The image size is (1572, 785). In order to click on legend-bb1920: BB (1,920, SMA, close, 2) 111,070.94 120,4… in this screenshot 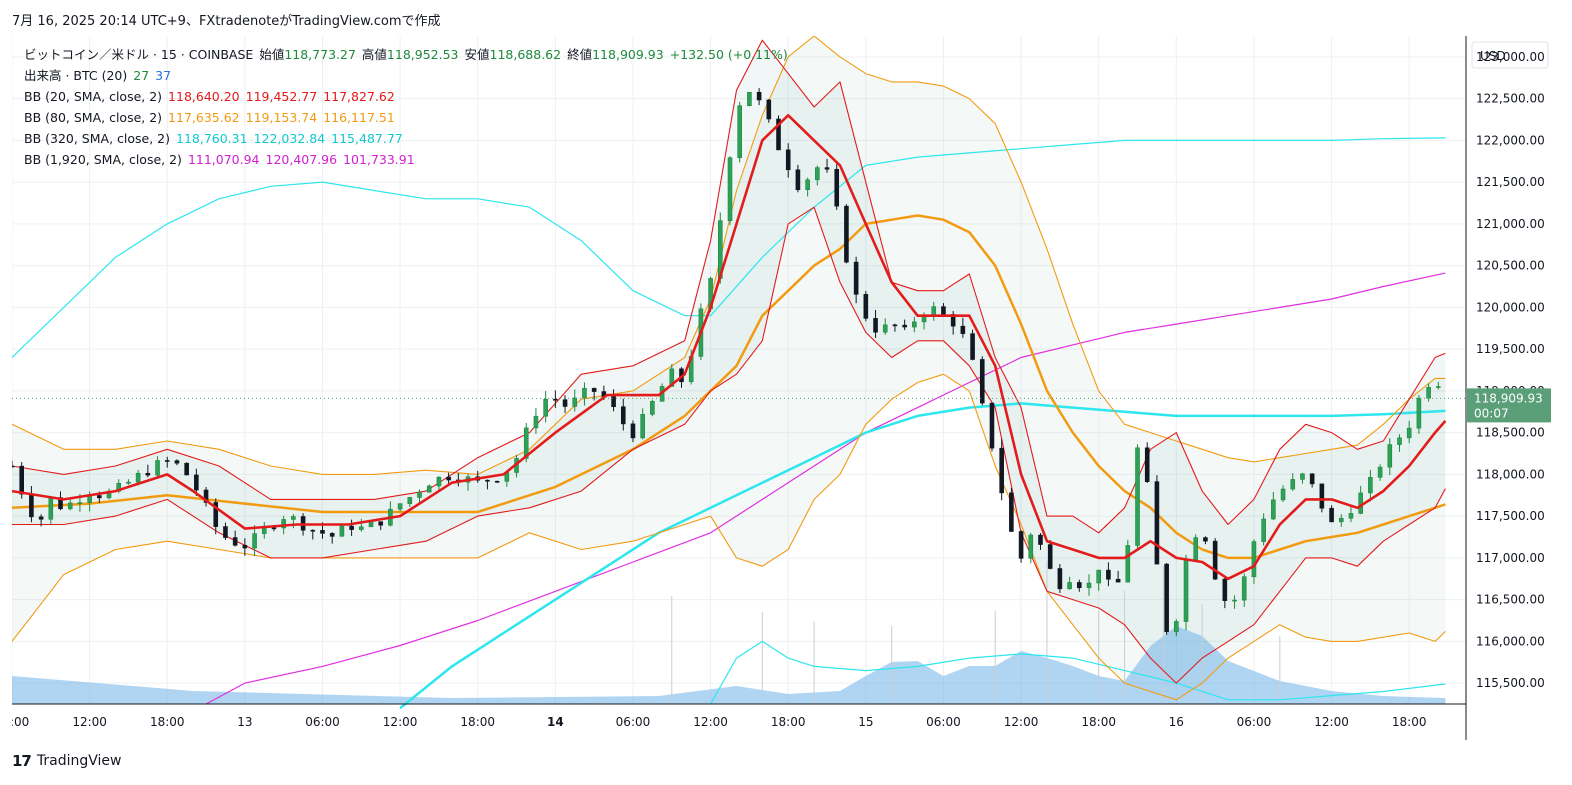, I will do `click(409, 159)`.